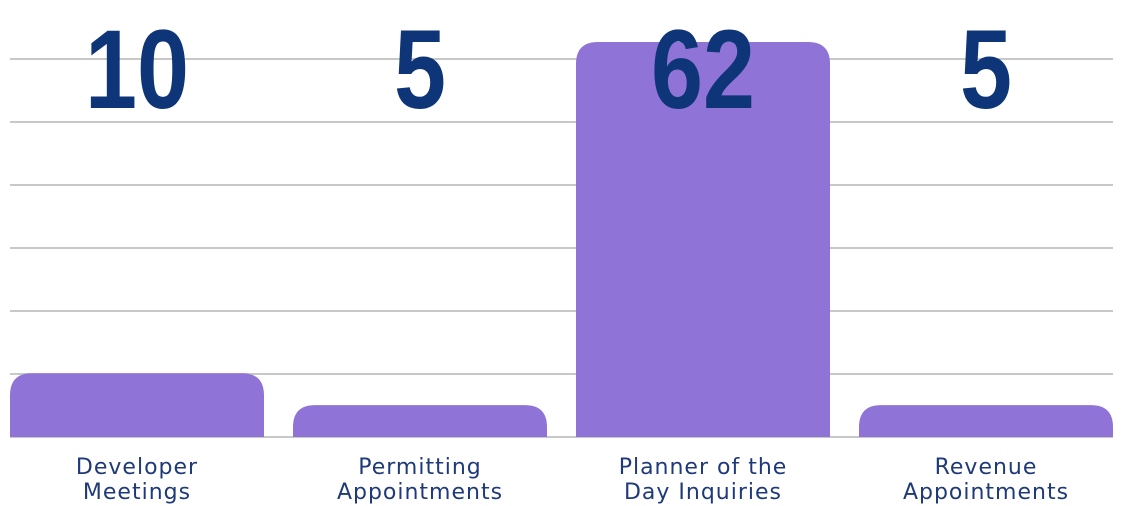 The image size is (1123, 506). What do you see at coordinates (137, 480) in the screenshot?
I see `category-label: Developer Meetings` at bounding box center [137, 480].